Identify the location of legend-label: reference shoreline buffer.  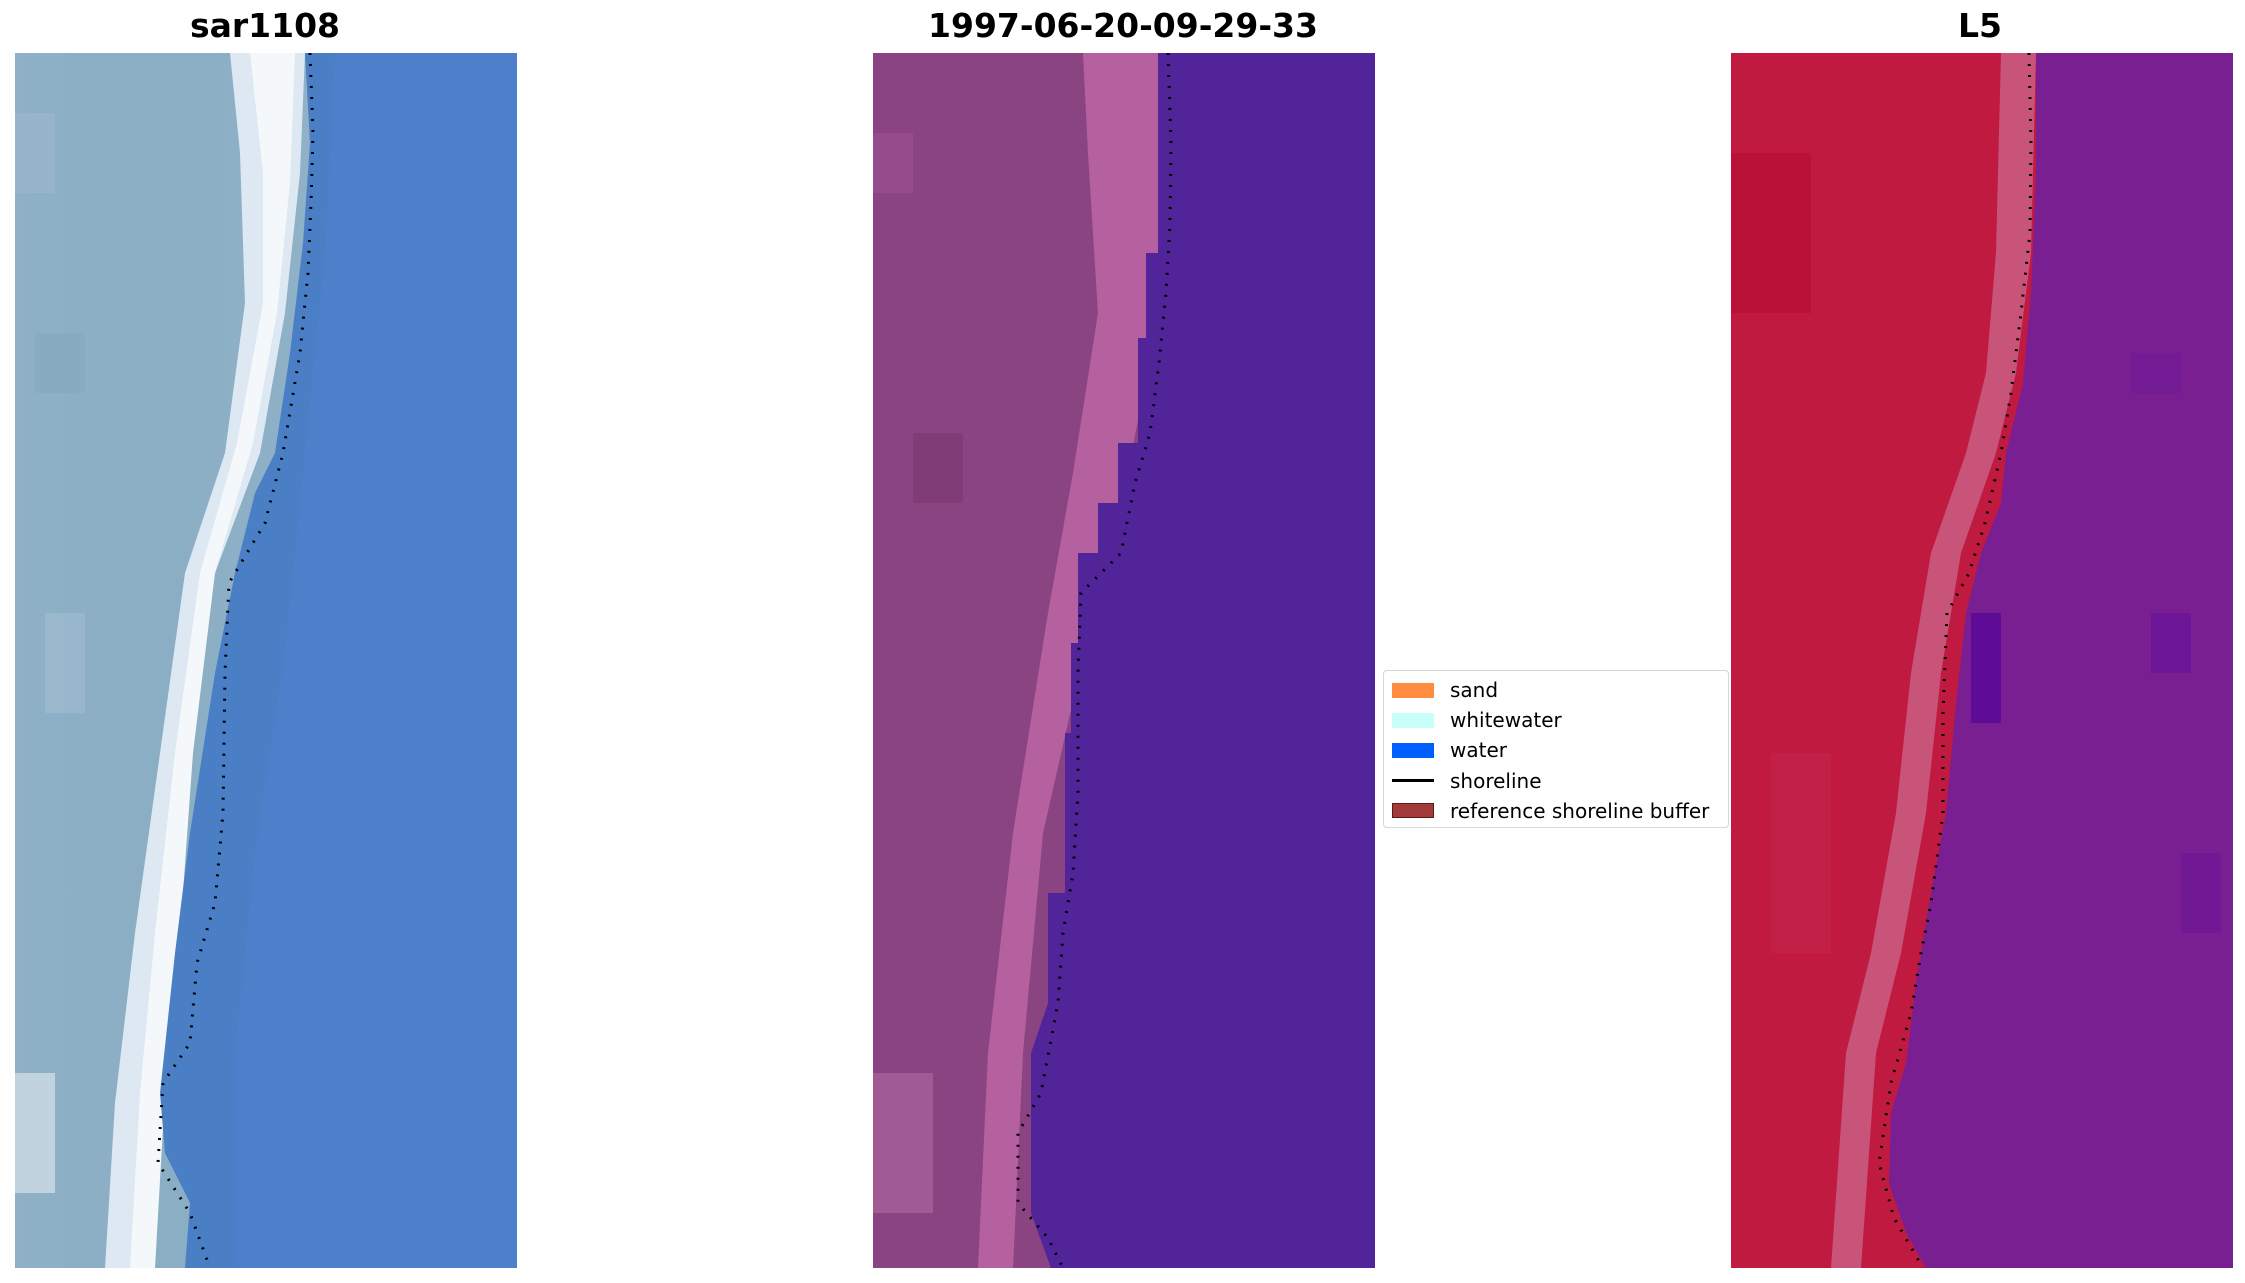
(1580, 810).